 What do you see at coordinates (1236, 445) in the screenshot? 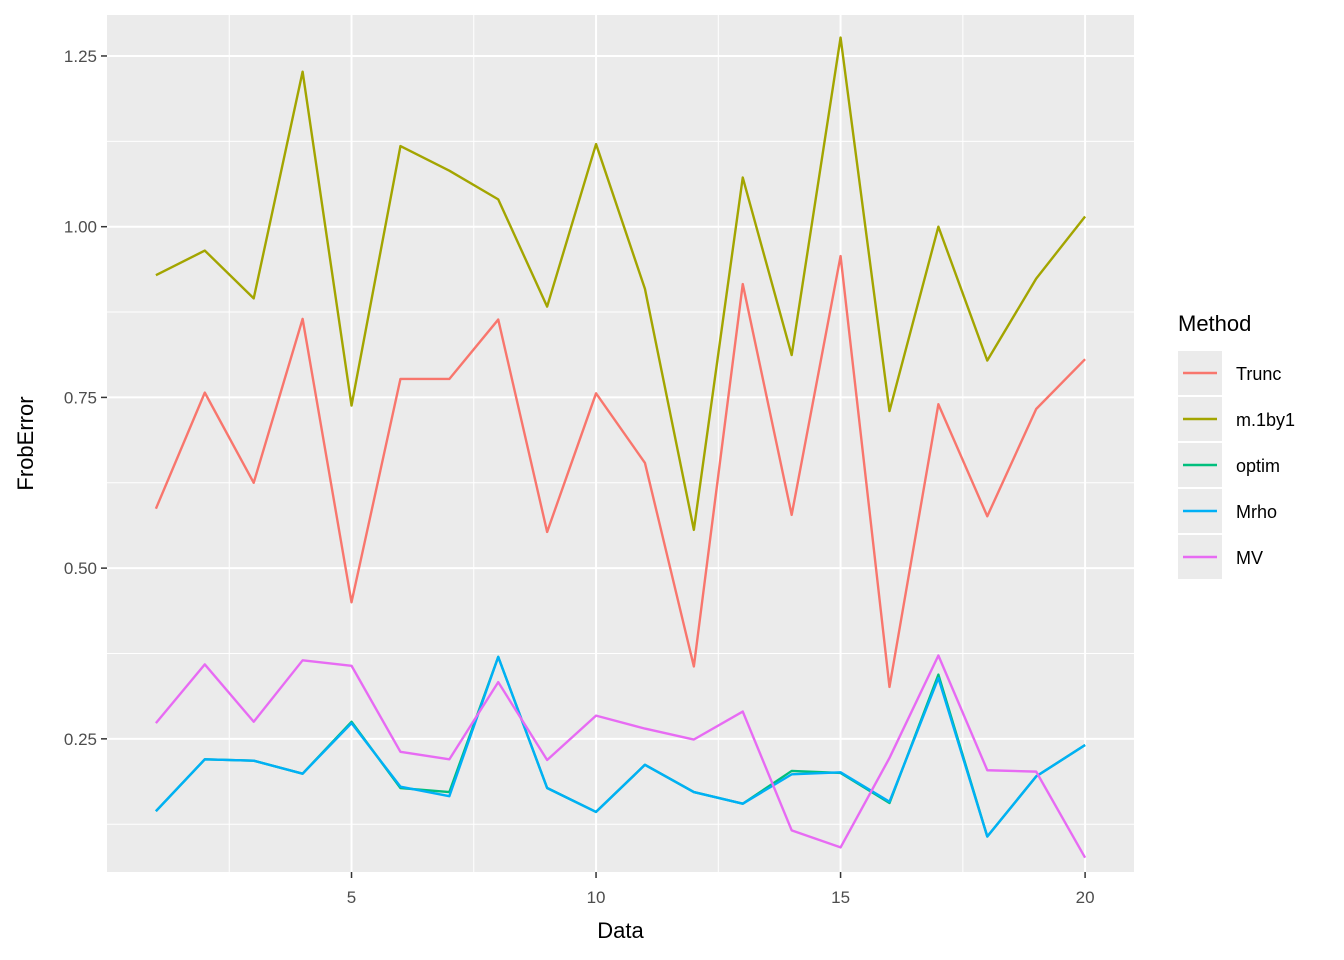
I see `legend: Method Trunc m.1by1 optim Mrho MV` at bounding box center [1236, 445].